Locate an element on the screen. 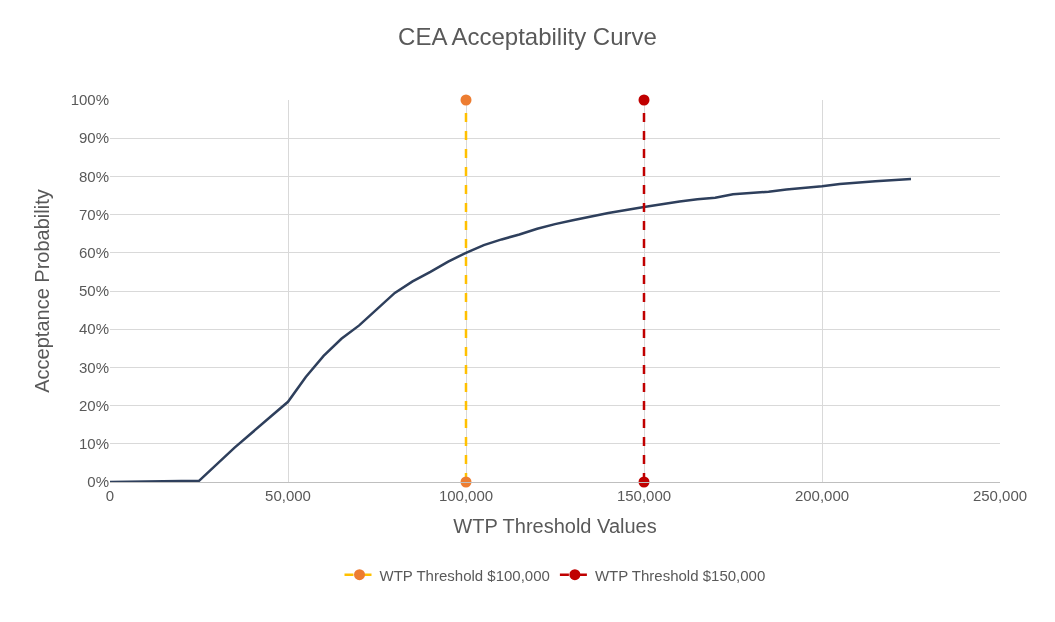 The width and height of the screenshot is (1055, 622). y-tick-label: 70% is located at coordinates (93, 214).